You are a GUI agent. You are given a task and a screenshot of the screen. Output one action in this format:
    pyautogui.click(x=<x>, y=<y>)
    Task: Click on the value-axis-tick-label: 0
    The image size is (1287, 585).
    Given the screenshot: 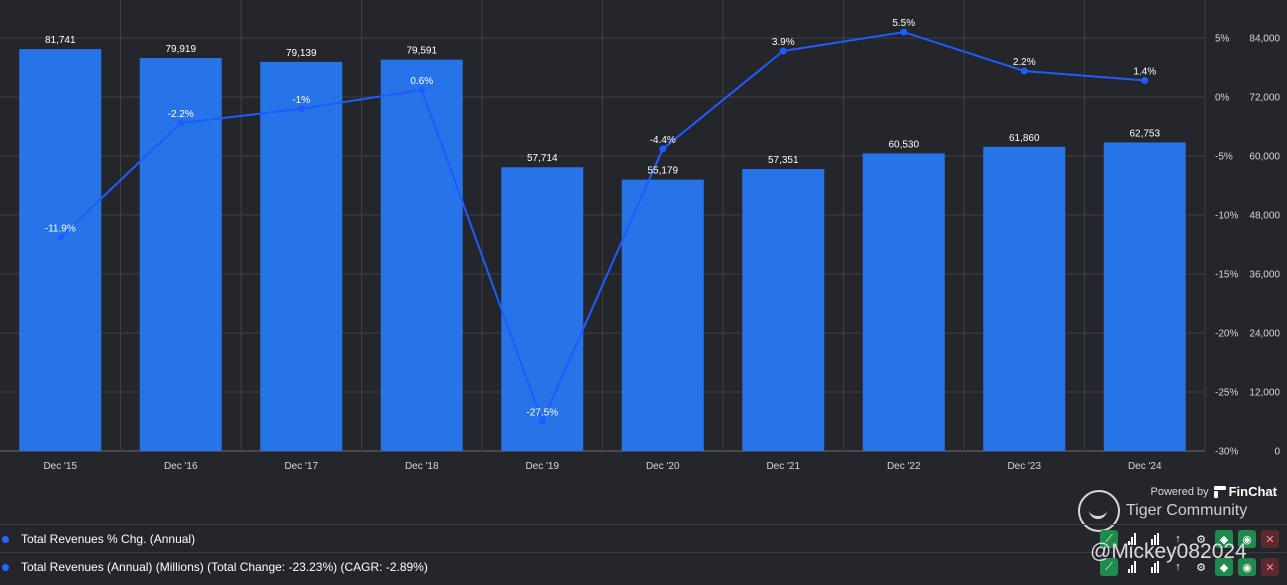 What is the action you would take?
    pyautogui.click(x=1277, y=452)
    